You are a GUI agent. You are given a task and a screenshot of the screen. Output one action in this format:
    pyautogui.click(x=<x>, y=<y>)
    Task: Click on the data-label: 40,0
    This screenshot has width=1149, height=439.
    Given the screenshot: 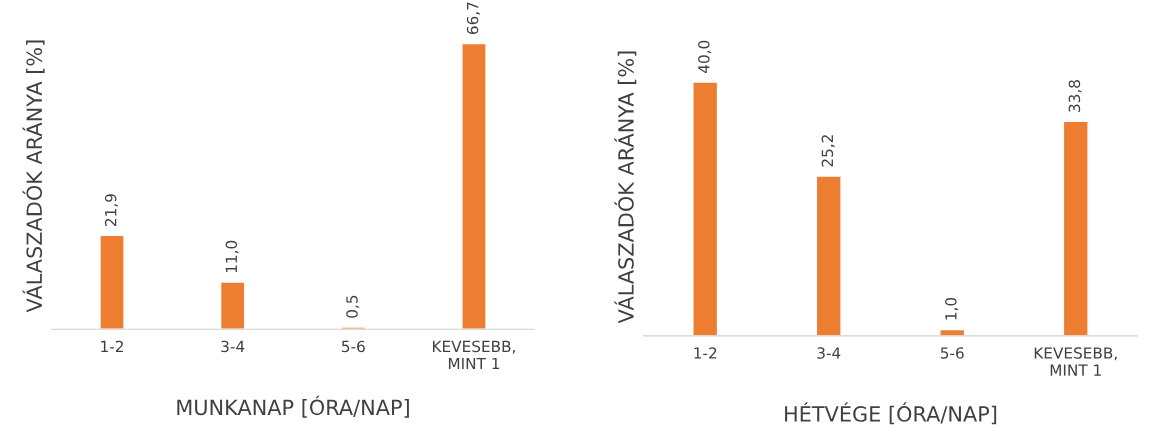 What is the action you would take?
    pyautogui.click(x=705, y=57)
    